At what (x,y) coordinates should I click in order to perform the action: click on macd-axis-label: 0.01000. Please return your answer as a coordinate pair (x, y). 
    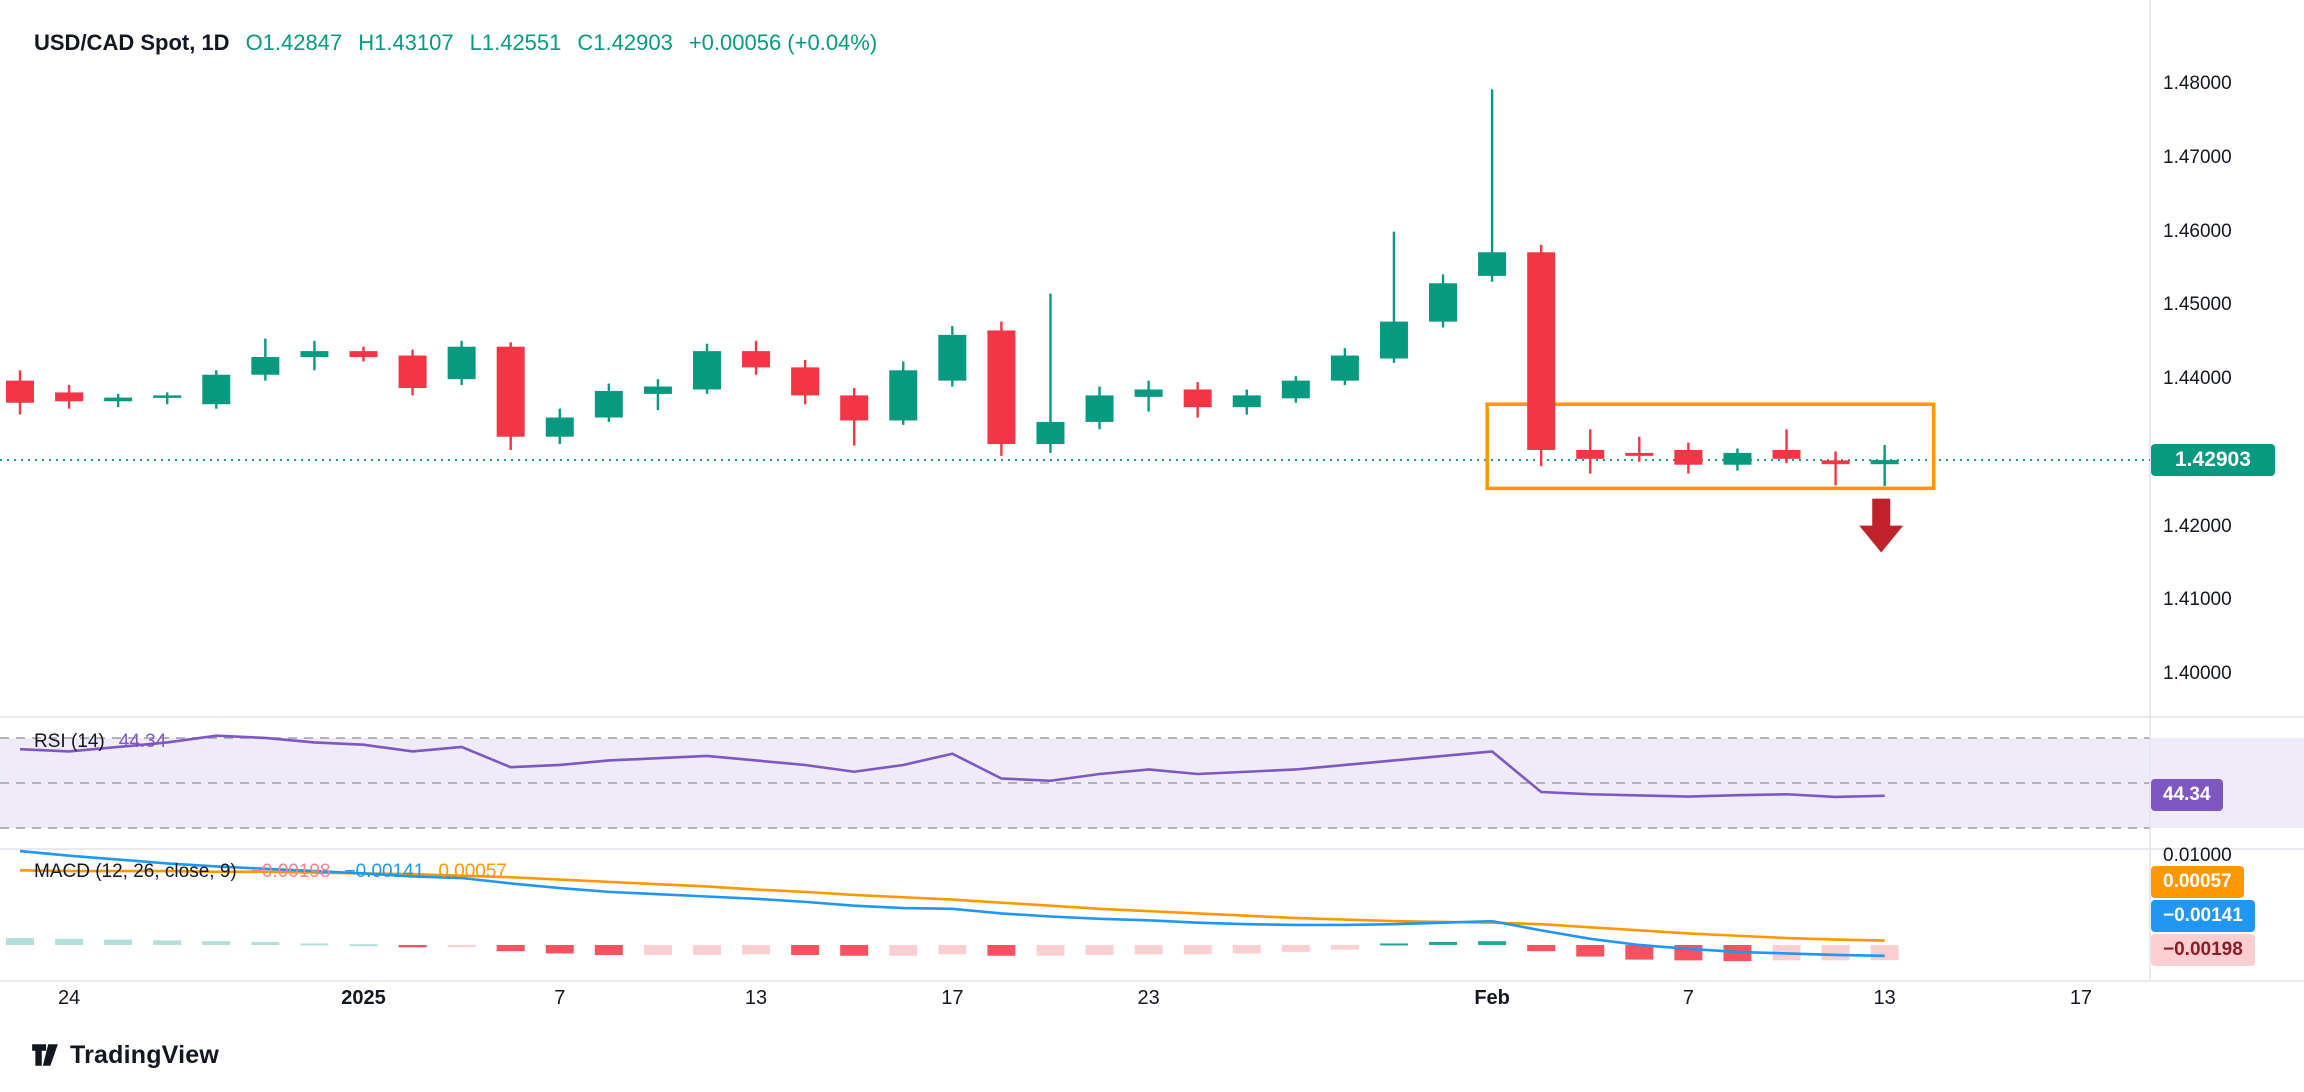
    Looking at the image, I should click on (2197, 855).